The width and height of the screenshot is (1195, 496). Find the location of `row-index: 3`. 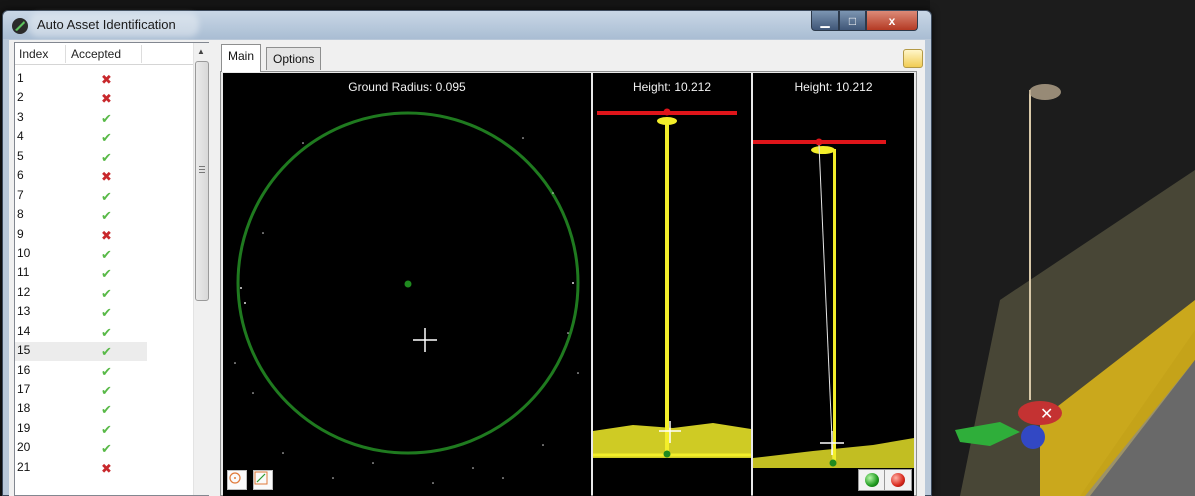

row-index: 3 is located at coordinates (20, 116).